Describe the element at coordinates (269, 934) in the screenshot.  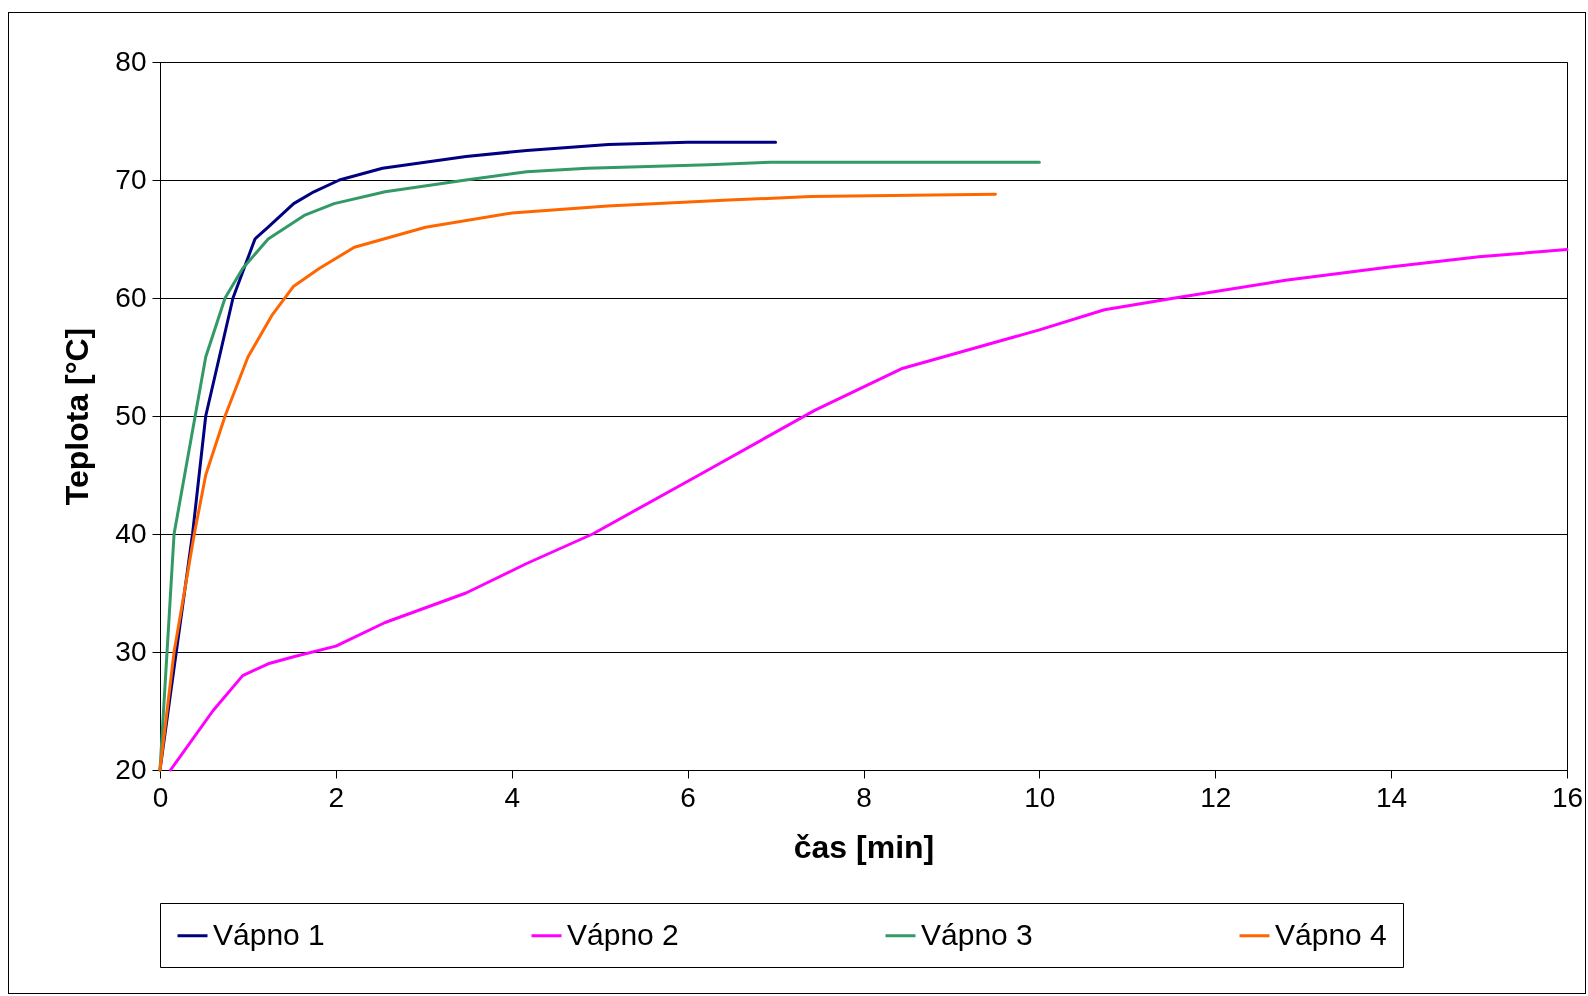
I see `legend-label: Vápno 1` at that location.